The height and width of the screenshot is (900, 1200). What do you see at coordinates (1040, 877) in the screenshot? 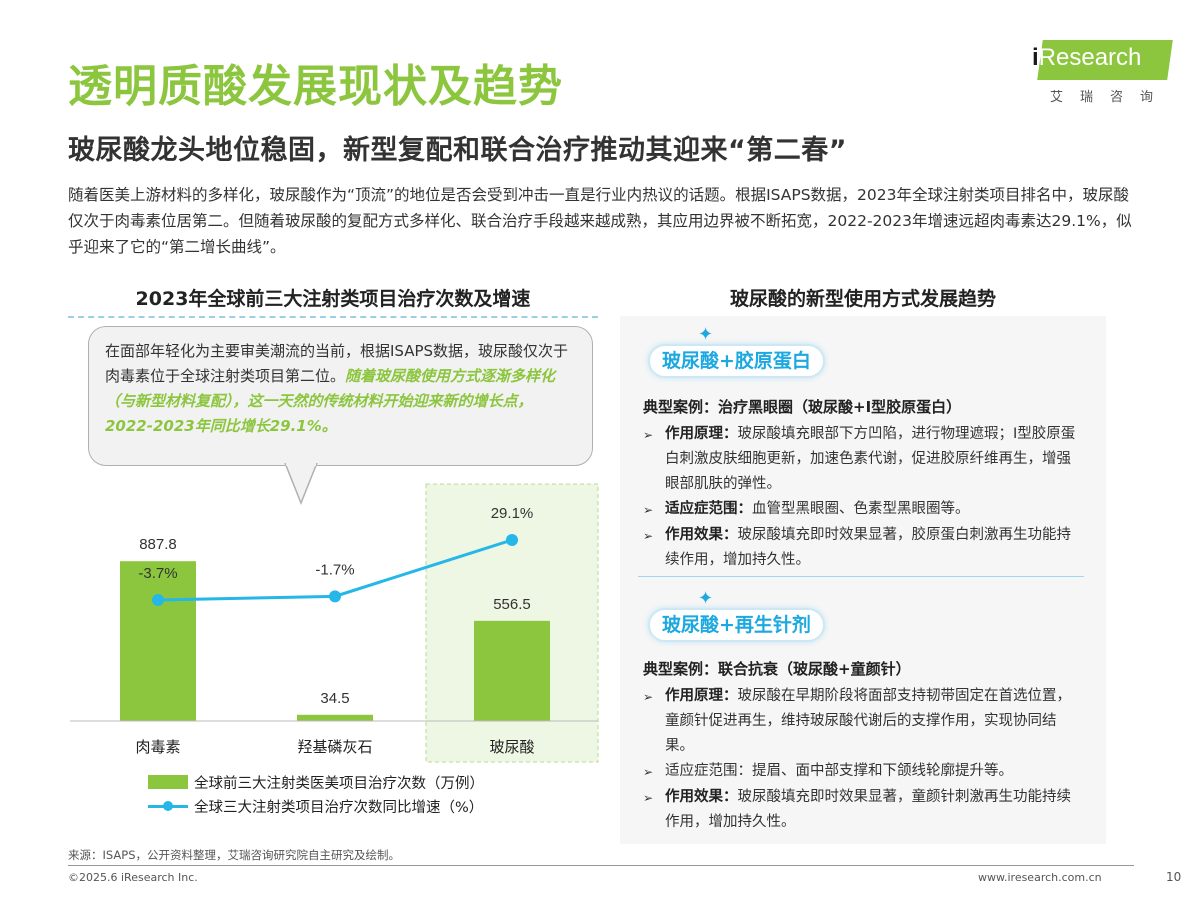
I see `website-link: www.iresearch.com.cn` at bounding box center [1040, 877].